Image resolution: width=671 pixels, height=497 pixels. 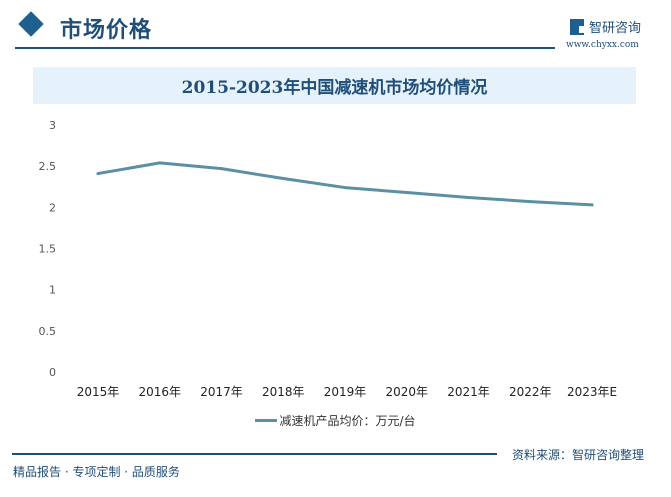 What do you see at coordinates (530, 392) in the screenshot?
I see `x-tick-label: 2022年` at bounding box center [530, 392].